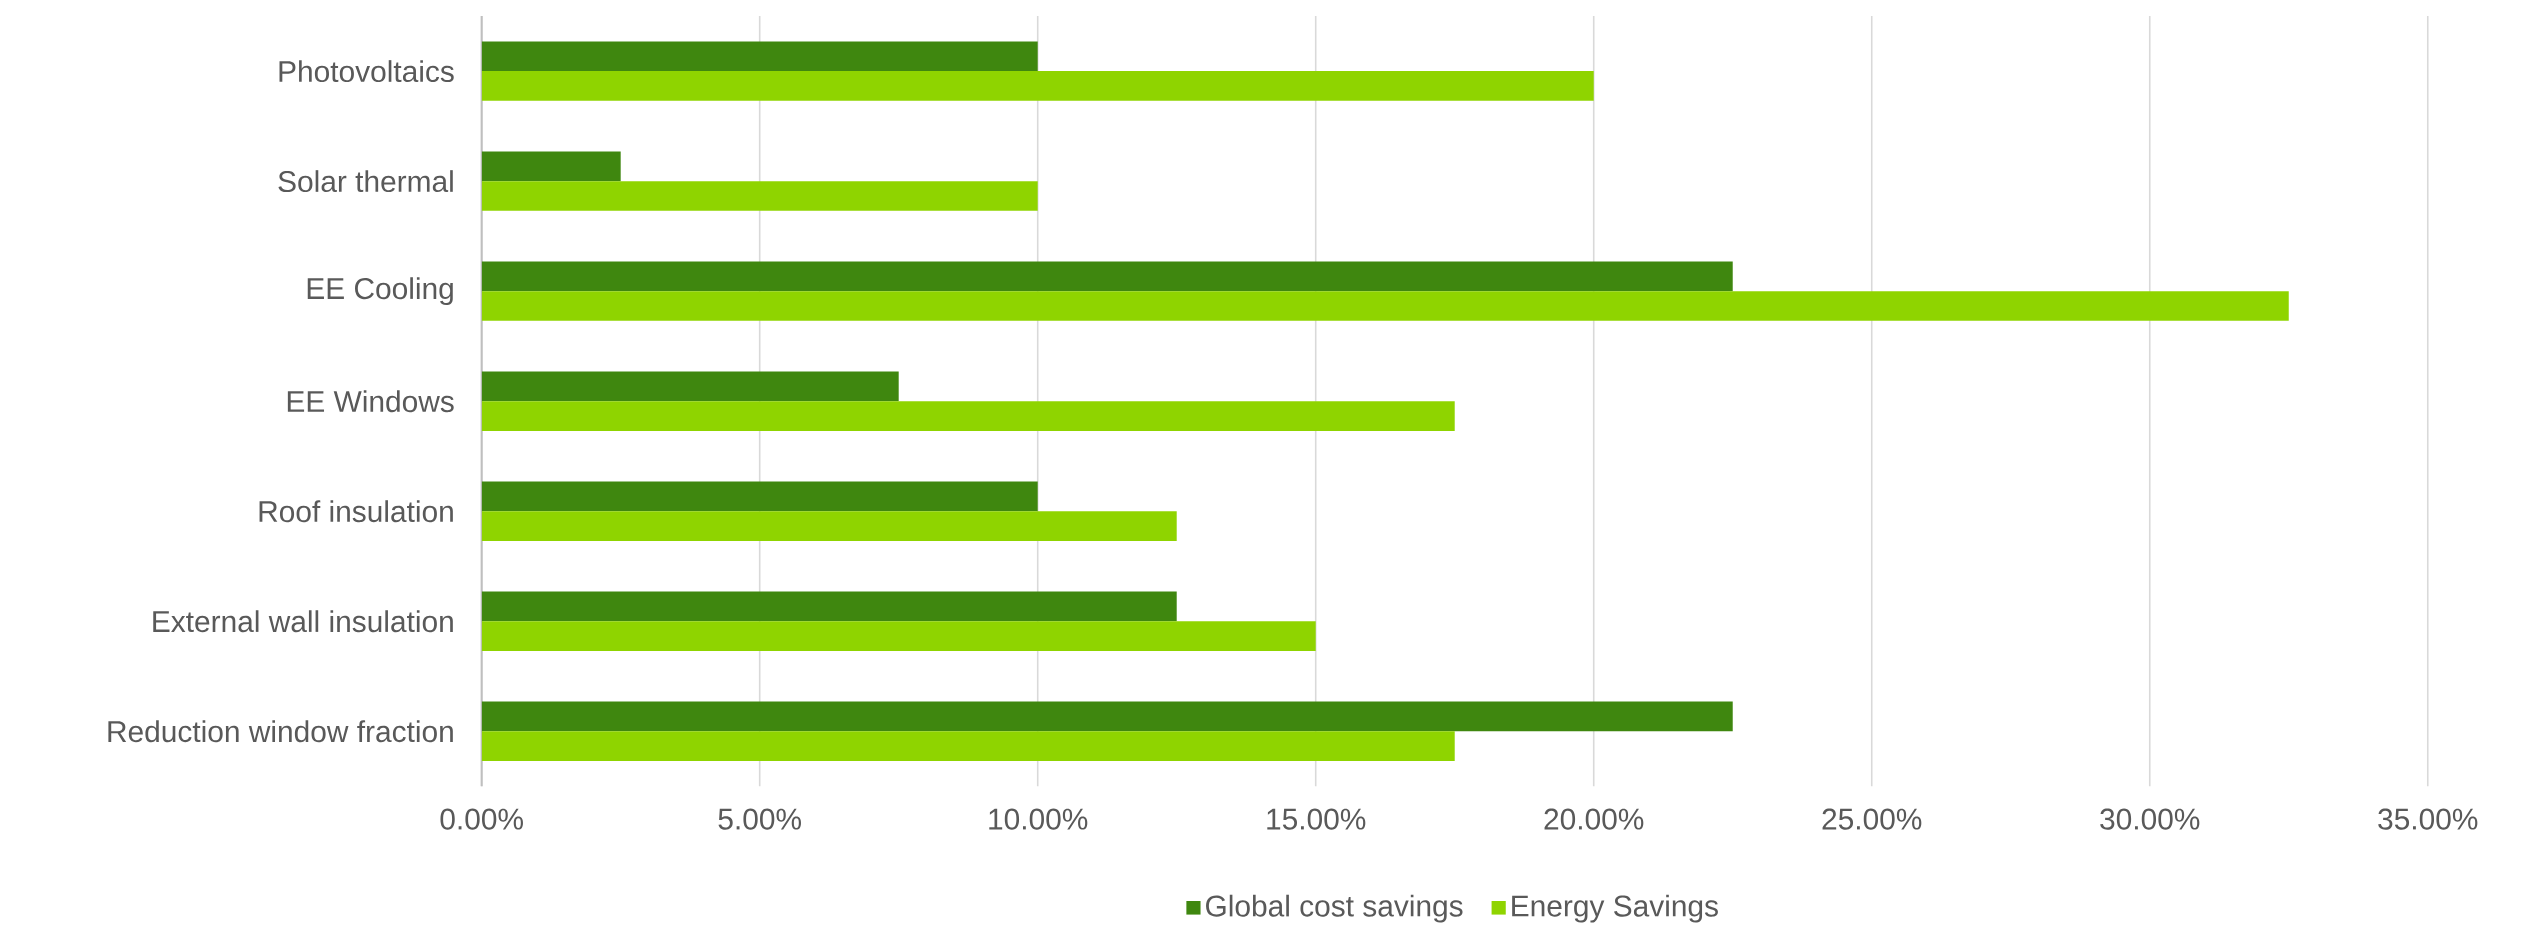 This screenshot has height=928, width=2526. What do you see at coordinates (365, 181) in the screenshot?
I see `y-tick-label: Solar thermal` at bounding box center [365, 181].